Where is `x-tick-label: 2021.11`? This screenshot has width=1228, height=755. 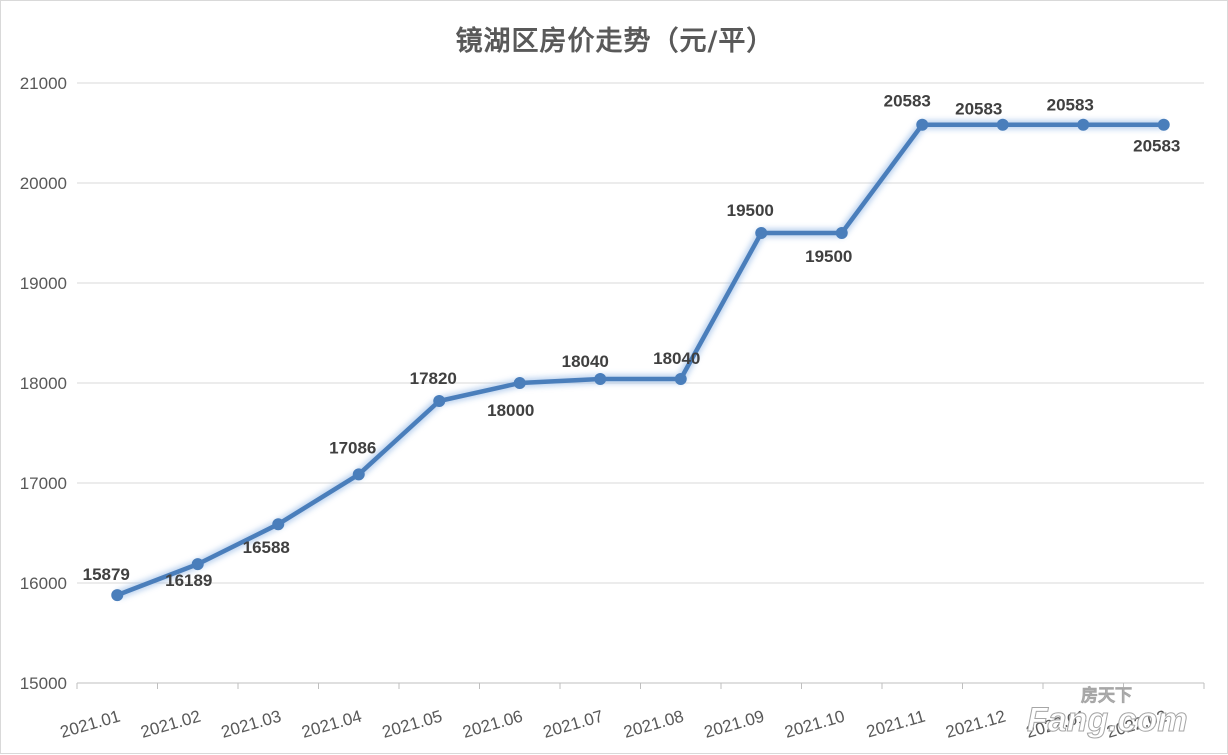
x-tick-label: 2021.11 is located at coordinates (895, 724).